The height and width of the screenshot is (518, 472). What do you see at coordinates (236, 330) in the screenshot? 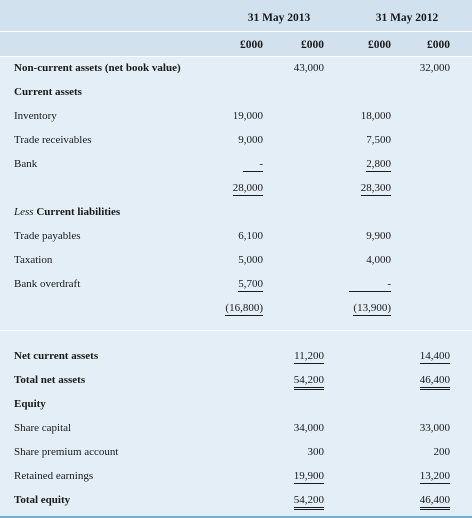
I see `section-divider` at bounding box center [236, 330].